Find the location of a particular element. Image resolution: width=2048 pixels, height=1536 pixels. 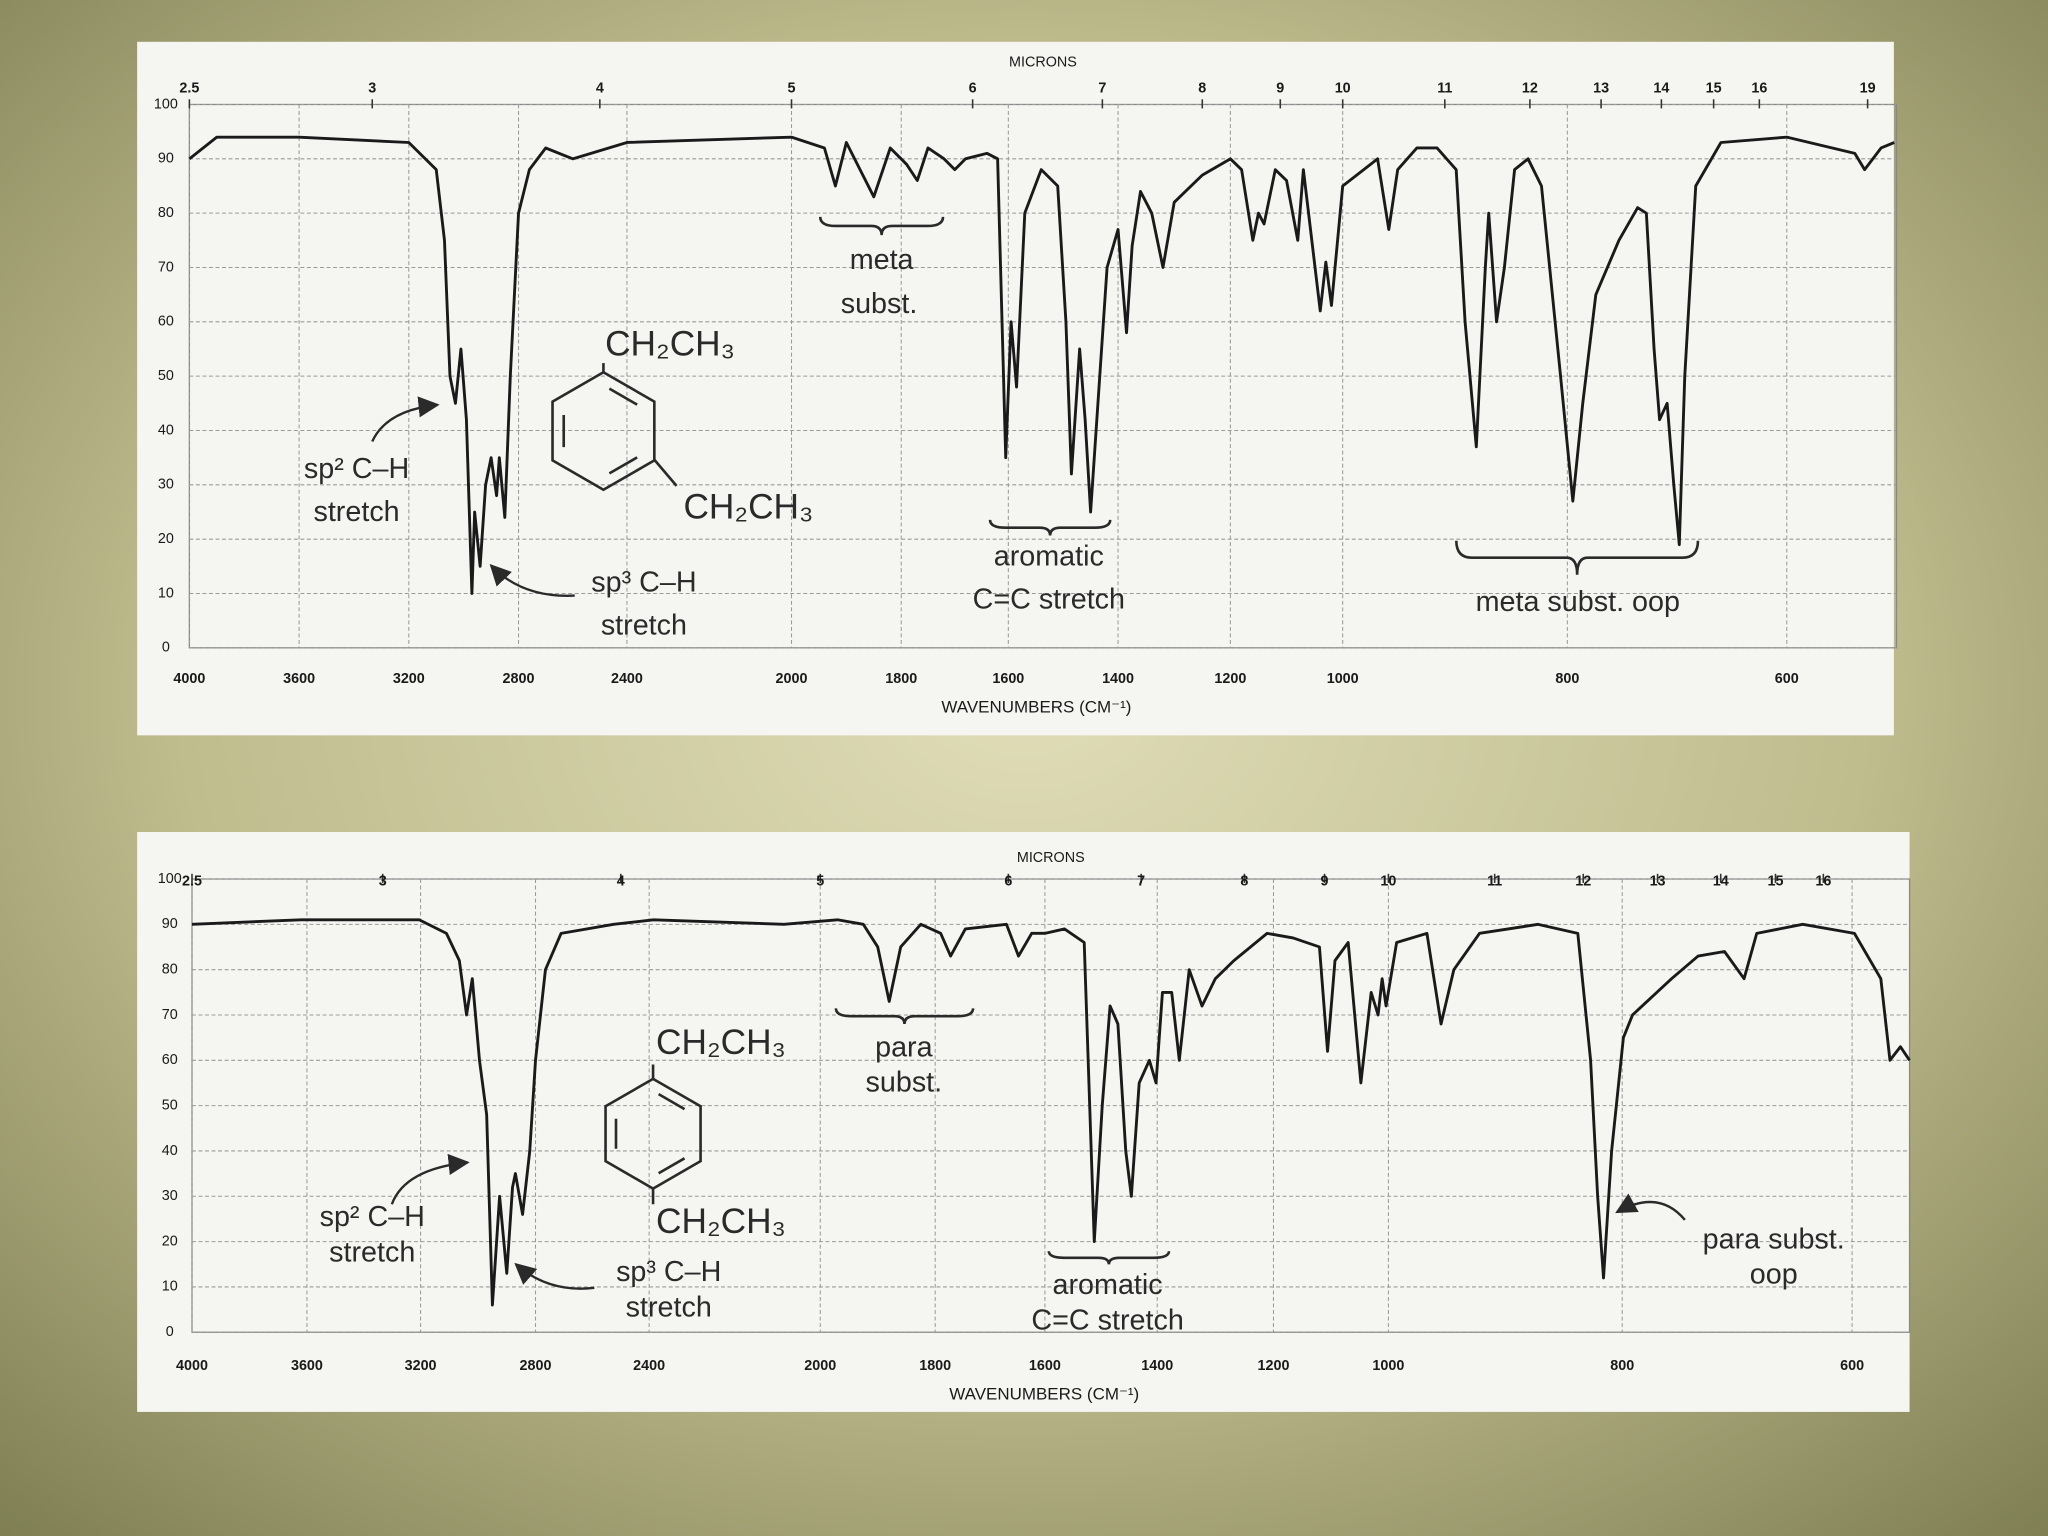

x-tick-label: 4000 is located at coordinates (189, 679).